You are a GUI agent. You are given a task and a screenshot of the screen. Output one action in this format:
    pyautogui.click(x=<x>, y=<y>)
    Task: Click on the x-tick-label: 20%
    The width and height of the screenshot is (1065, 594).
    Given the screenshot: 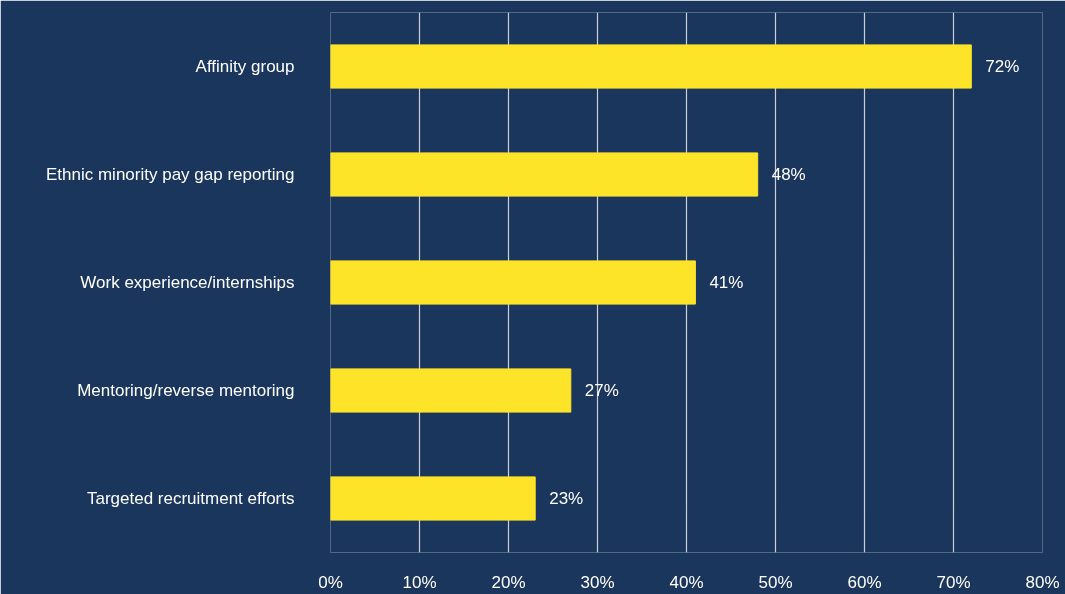 What is the action you would take?
    pyautogui.click(x=508, y=582)
    